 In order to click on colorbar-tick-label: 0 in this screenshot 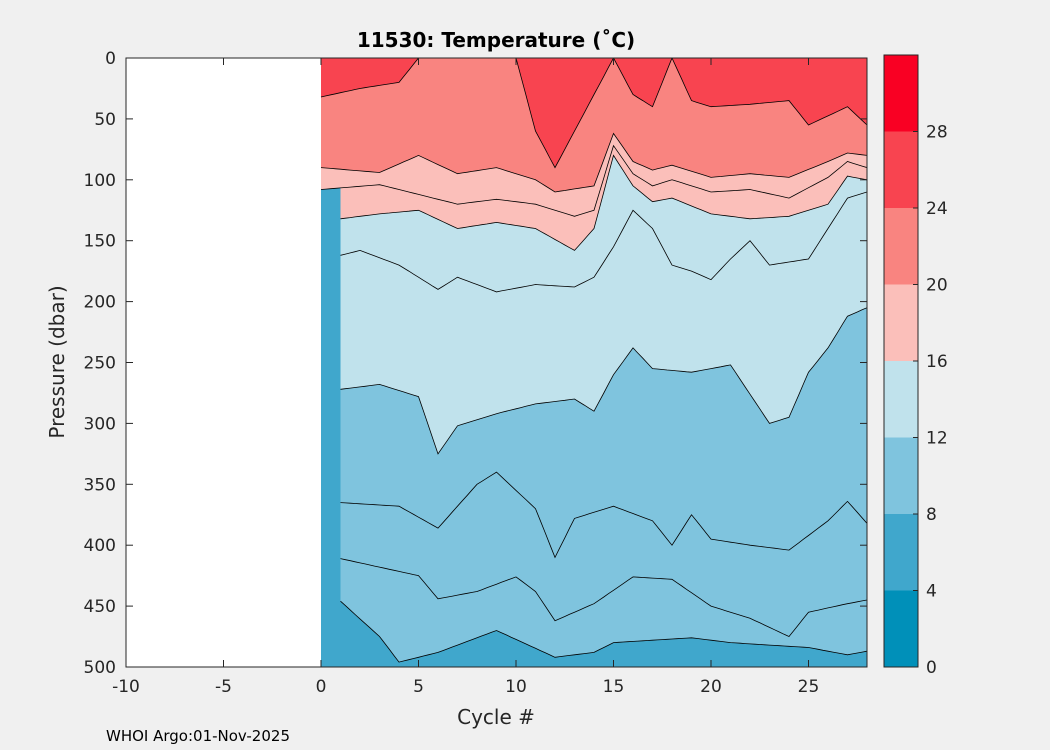, I will do `click(931, 668)`.